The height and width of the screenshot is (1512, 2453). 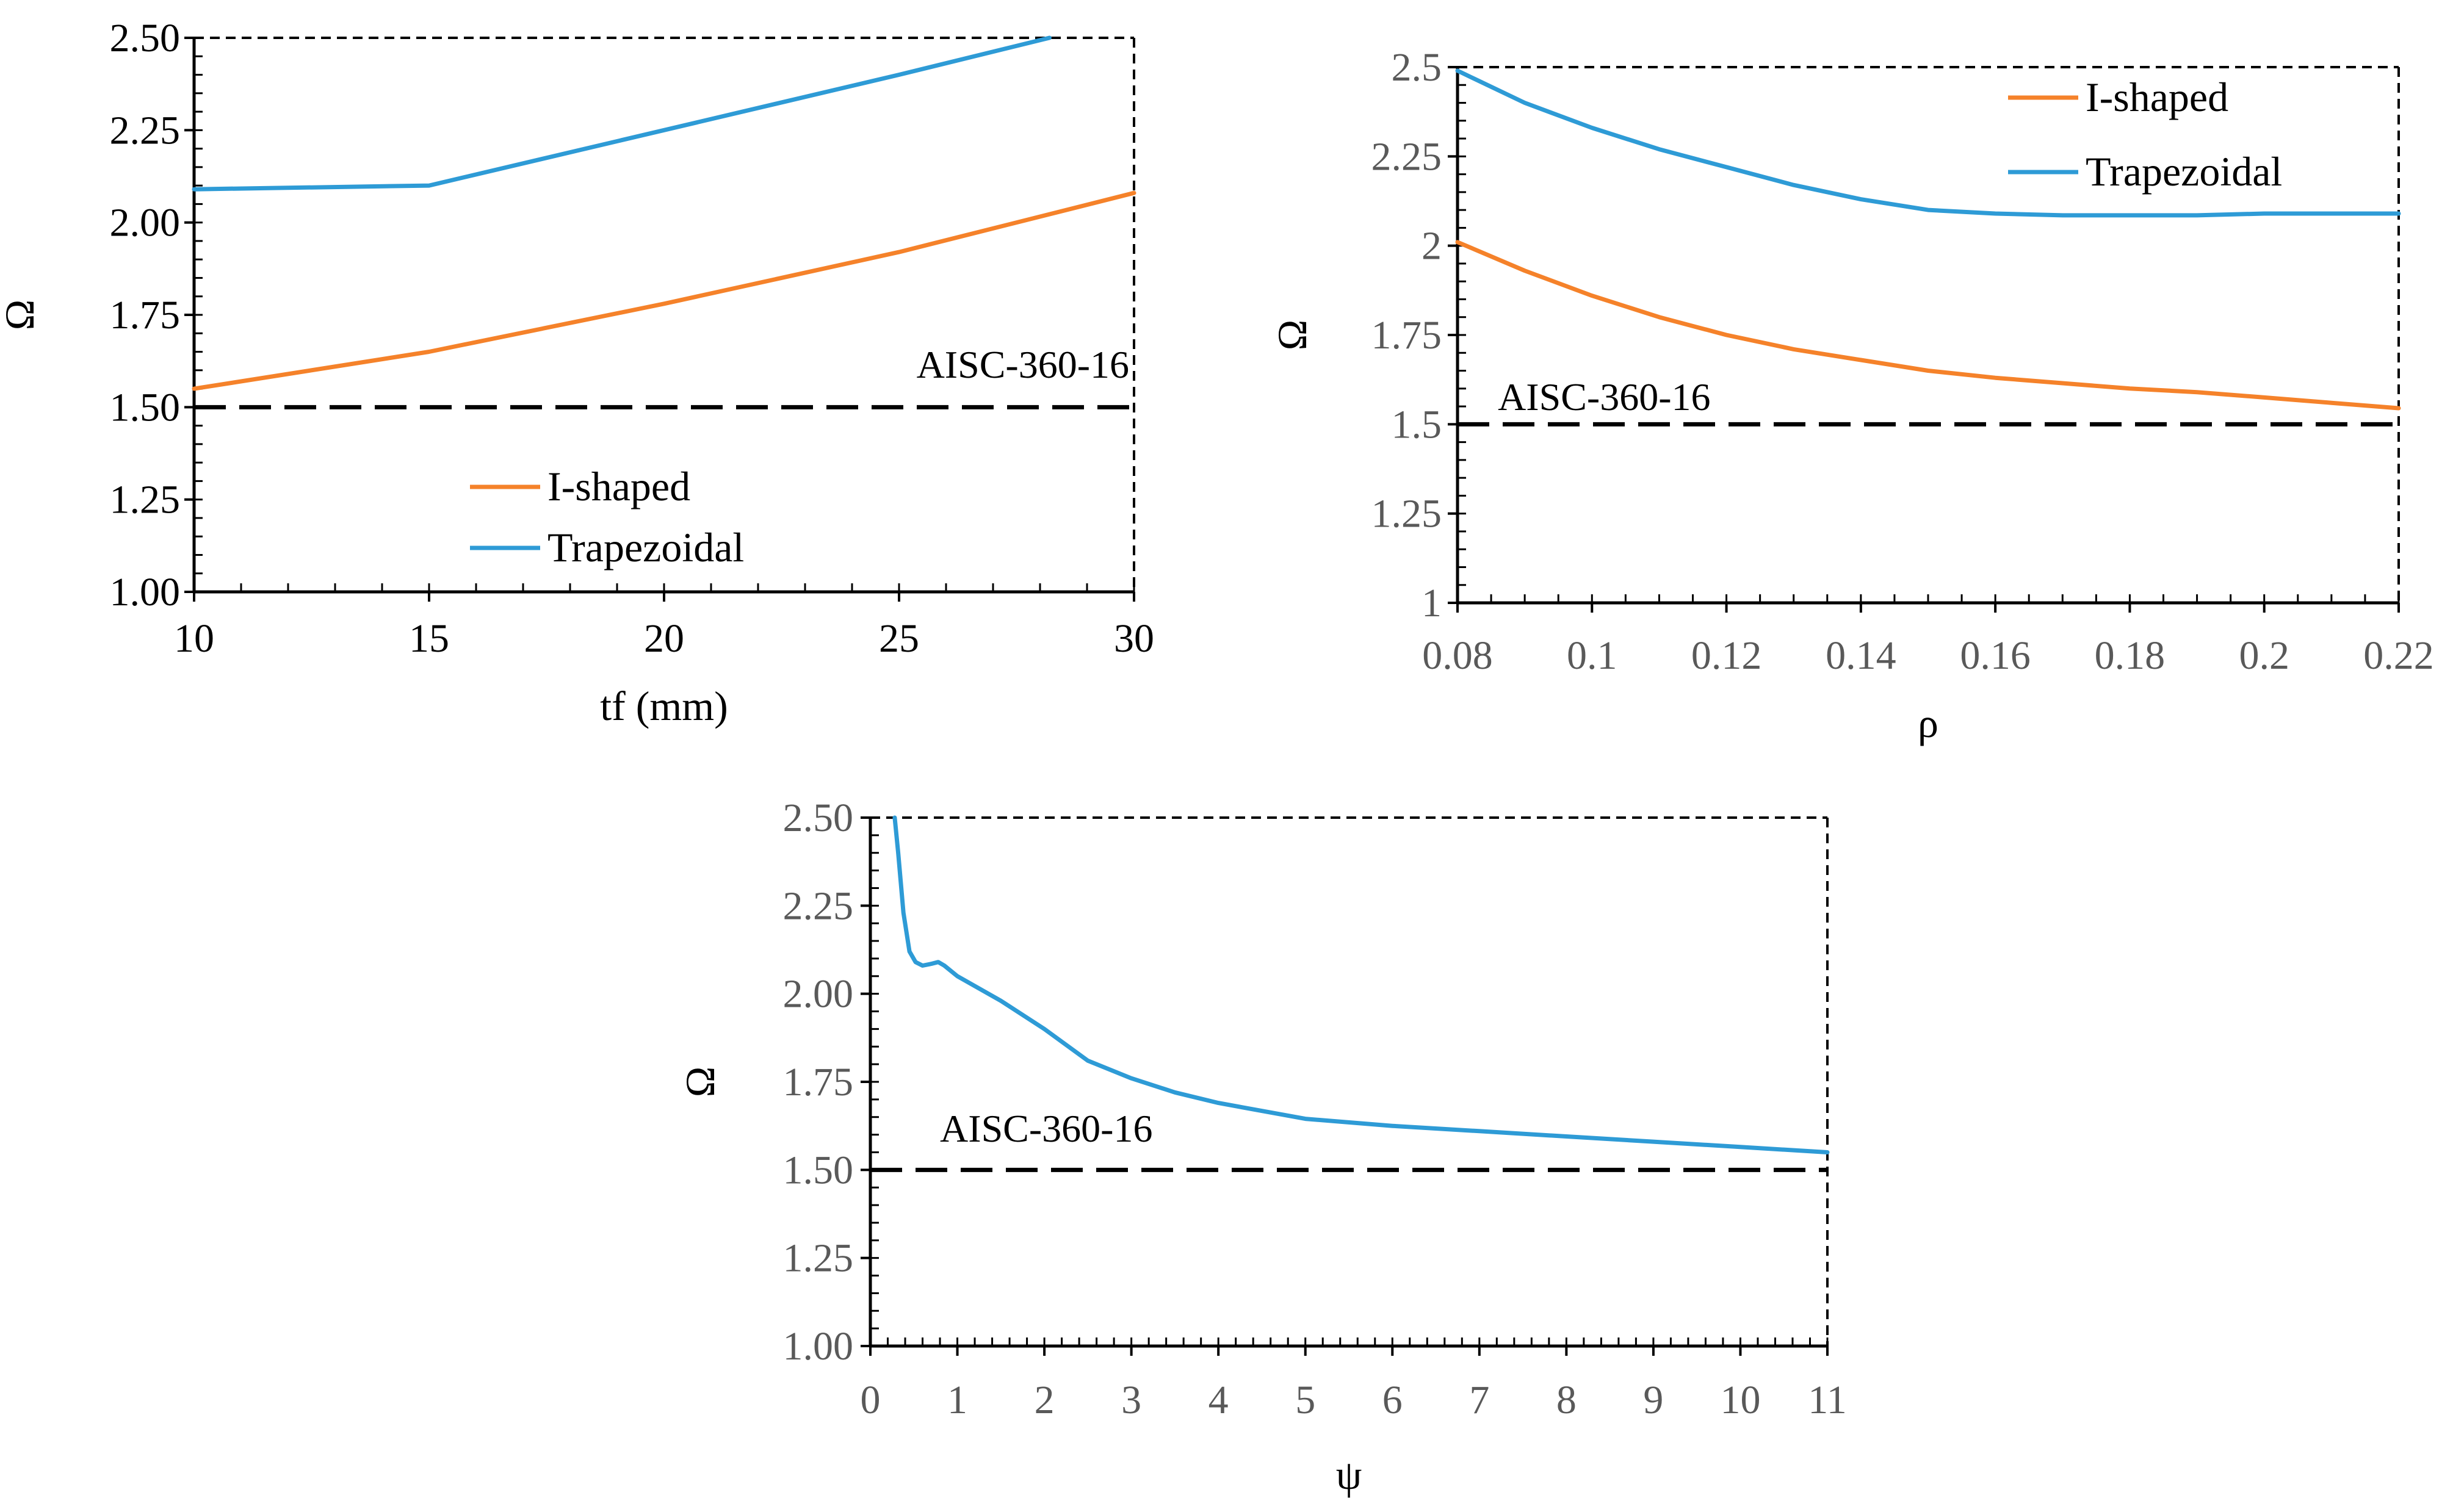 I want to click on x-axis-title: ψ, so click(x=1349, y=1475).